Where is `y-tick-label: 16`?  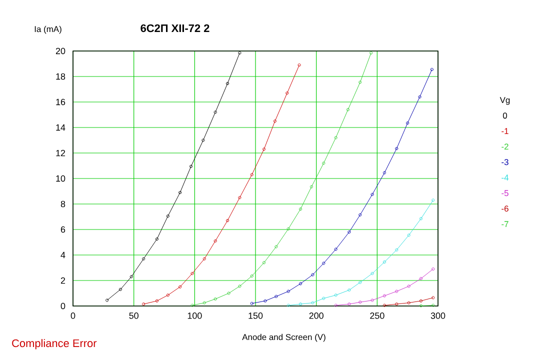 y-tick-label: 16 is located at coordinates (61, 102).